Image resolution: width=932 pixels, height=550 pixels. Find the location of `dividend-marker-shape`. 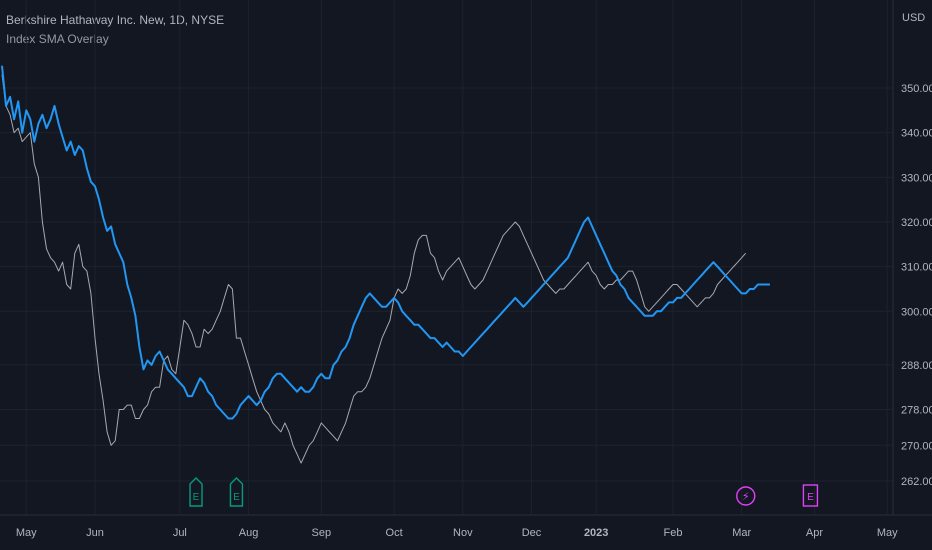

dividend-marker-shape is located at coordinates (746, 496).